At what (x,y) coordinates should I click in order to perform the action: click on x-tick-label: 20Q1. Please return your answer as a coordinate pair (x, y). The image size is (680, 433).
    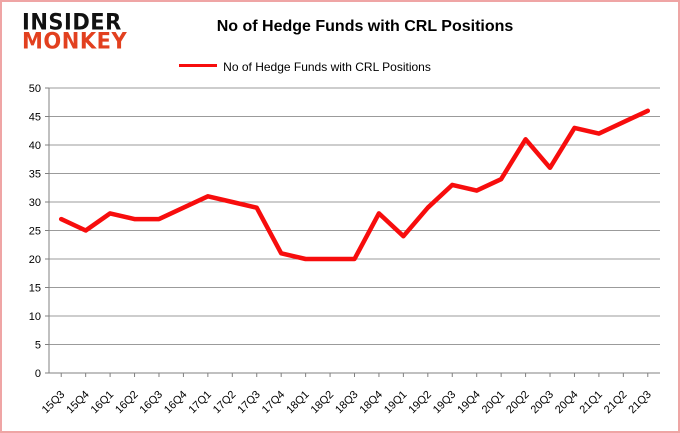
    Looking at the image, I should click on (494, 403).